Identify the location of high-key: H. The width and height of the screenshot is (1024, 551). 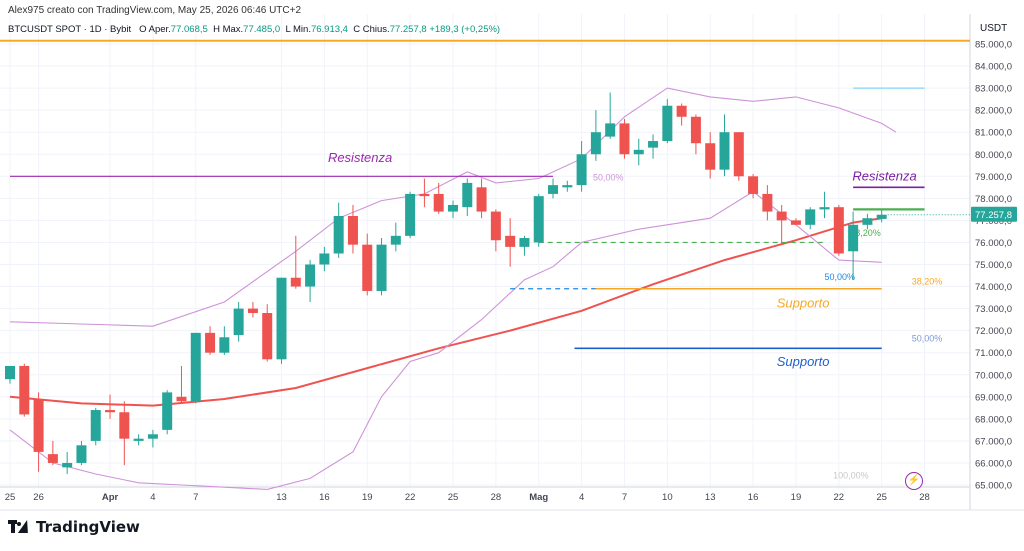
(216, 29).